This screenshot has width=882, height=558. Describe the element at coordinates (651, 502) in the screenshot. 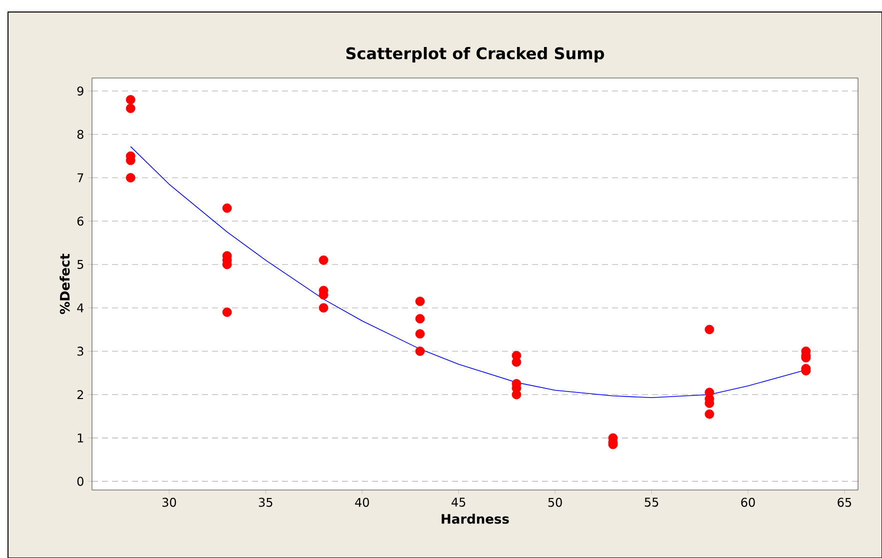

I see `x-tick-label: 55` at that location.